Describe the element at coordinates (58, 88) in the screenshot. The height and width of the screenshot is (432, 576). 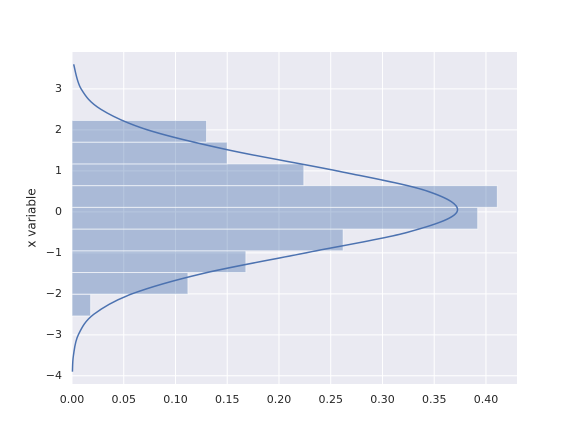
I see `y-tick-label: 3` at that location.